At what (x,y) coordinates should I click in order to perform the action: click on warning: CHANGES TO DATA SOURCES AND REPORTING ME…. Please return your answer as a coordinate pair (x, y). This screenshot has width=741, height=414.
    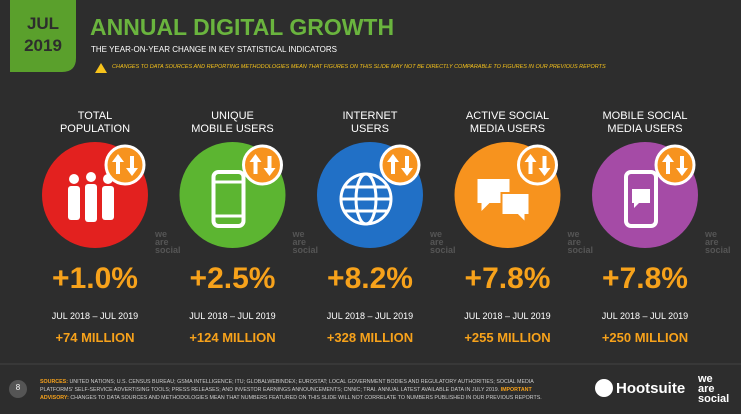
    Looking at the image, I should click on (359, 67).